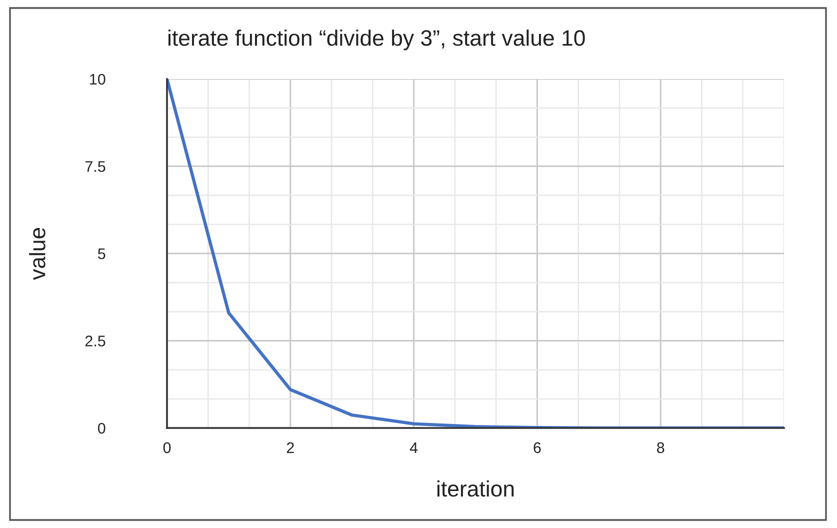 The image size is (837, 528). I want to click on x-axis-title: iteration, so click(475, 488).